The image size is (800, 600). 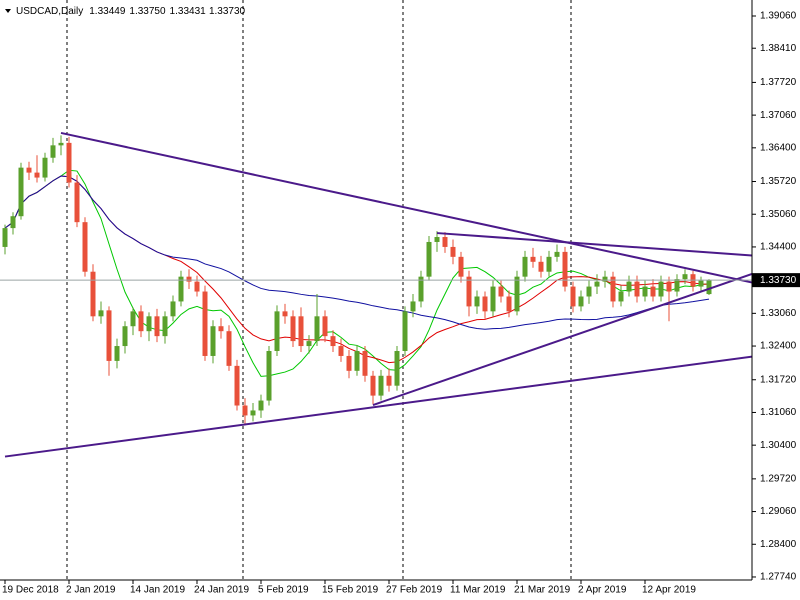 I want to click on y-tick-label: 1.30400, so click(x=778, y=445).